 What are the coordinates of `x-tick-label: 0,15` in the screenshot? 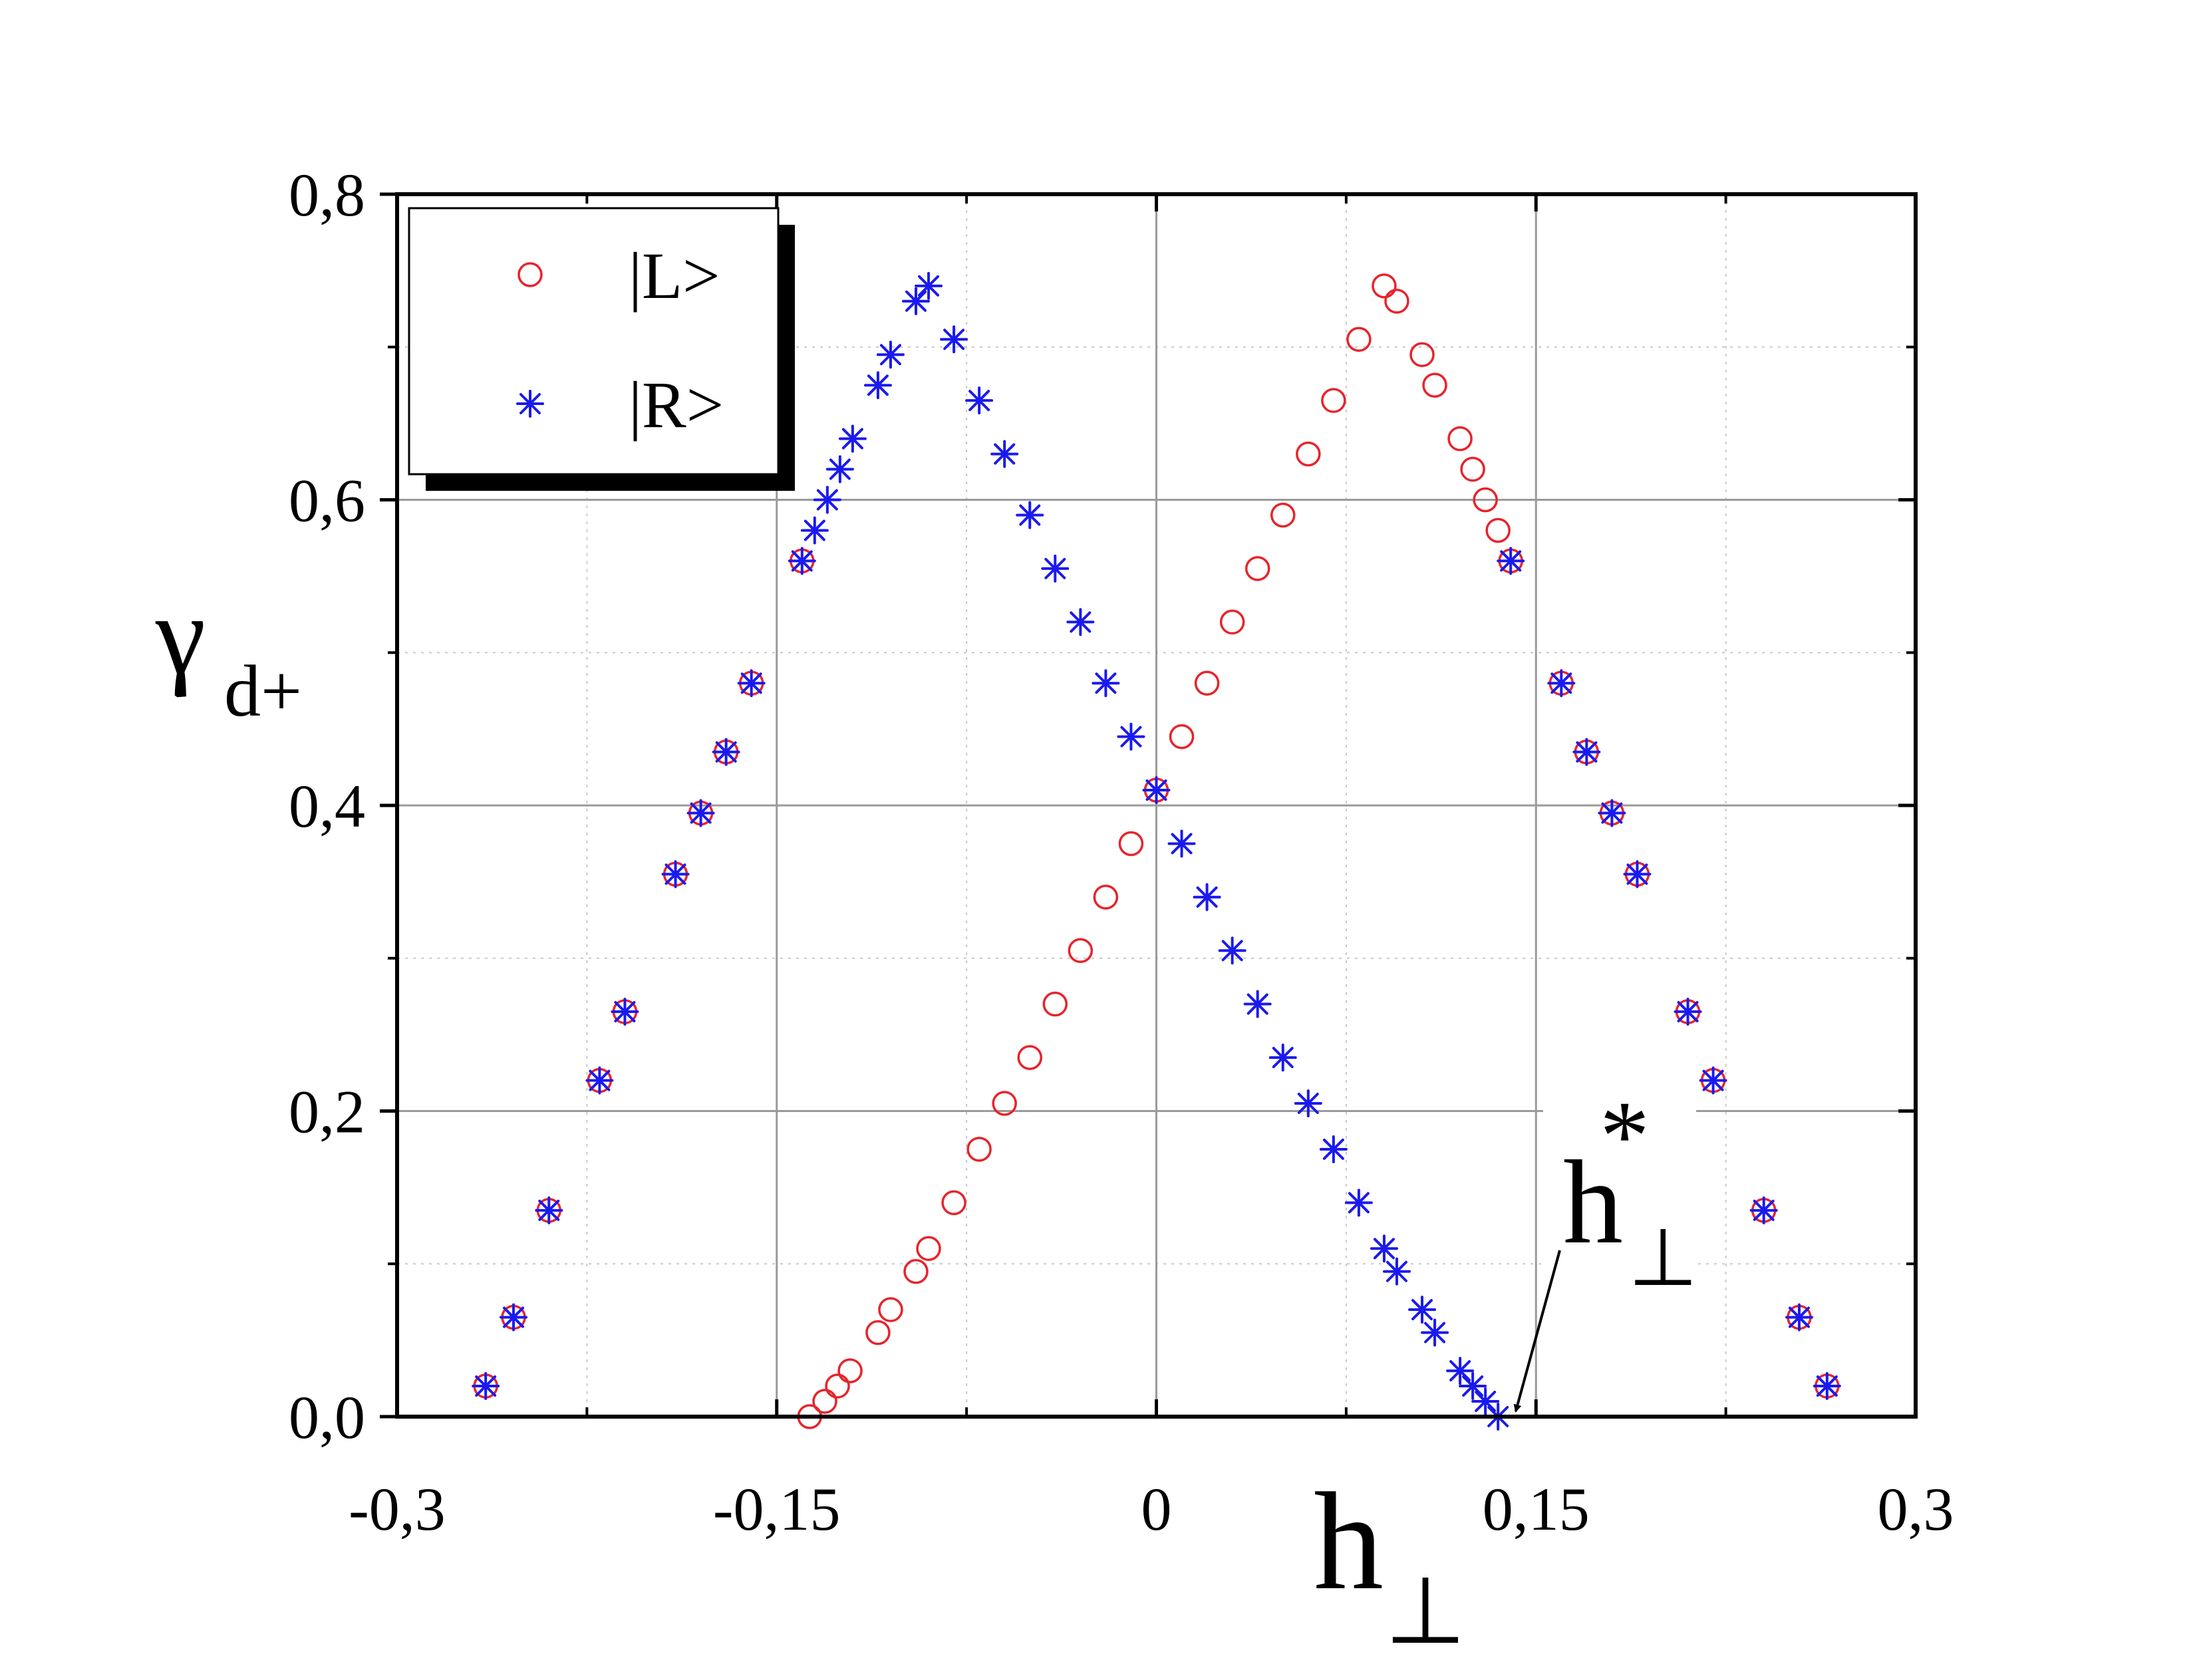 It's located at (1536, 1509).